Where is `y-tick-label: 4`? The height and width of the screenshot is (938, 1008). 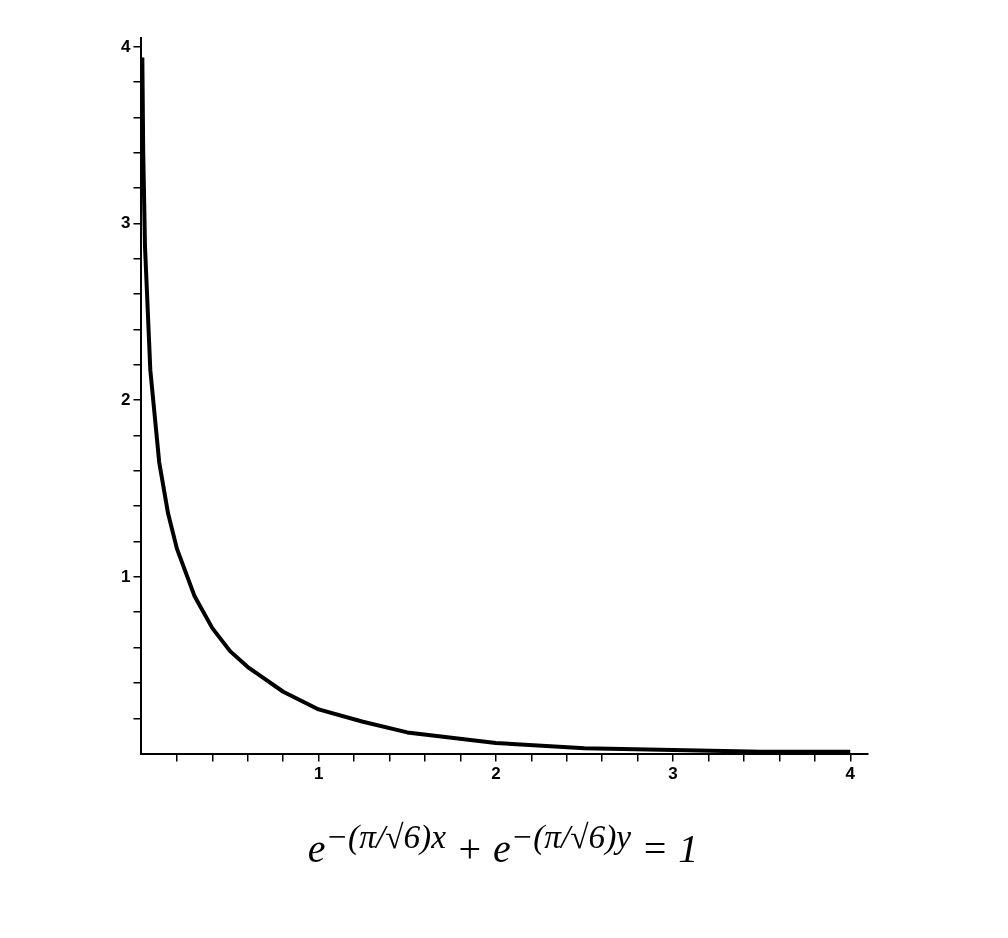 y-tick-label: 4 is located at coordinates (125, 46).